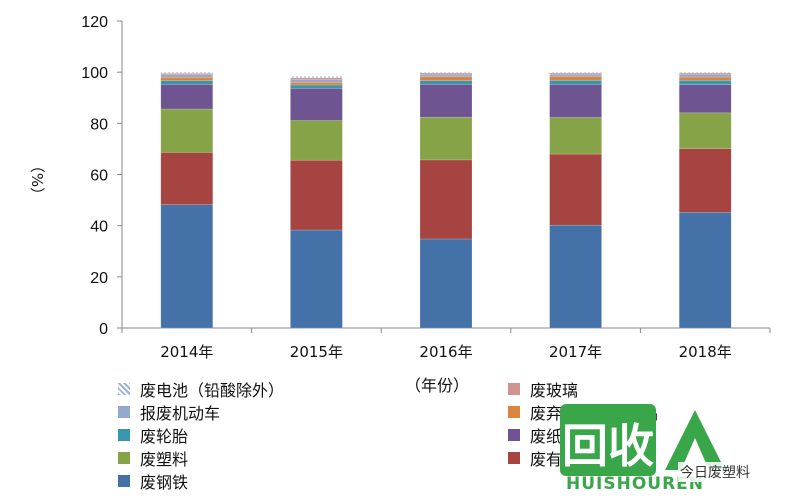 This screenshot has width=800, height=500. What do you see at coordinates (575, 352) in the screenshot?
I see `x-tick-label: 2017年` at bounding box center [575, 352].